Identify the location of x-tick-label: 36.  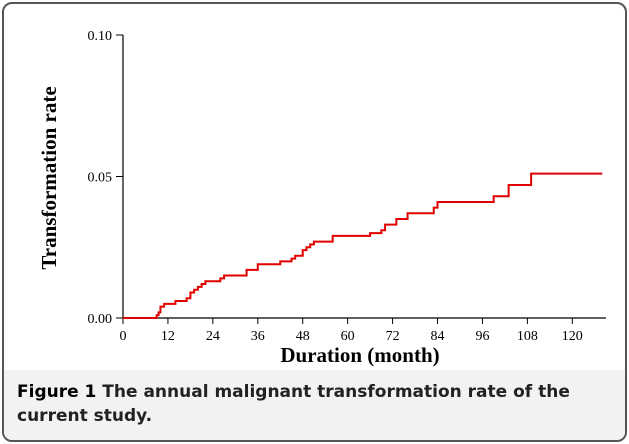
(258, 336).